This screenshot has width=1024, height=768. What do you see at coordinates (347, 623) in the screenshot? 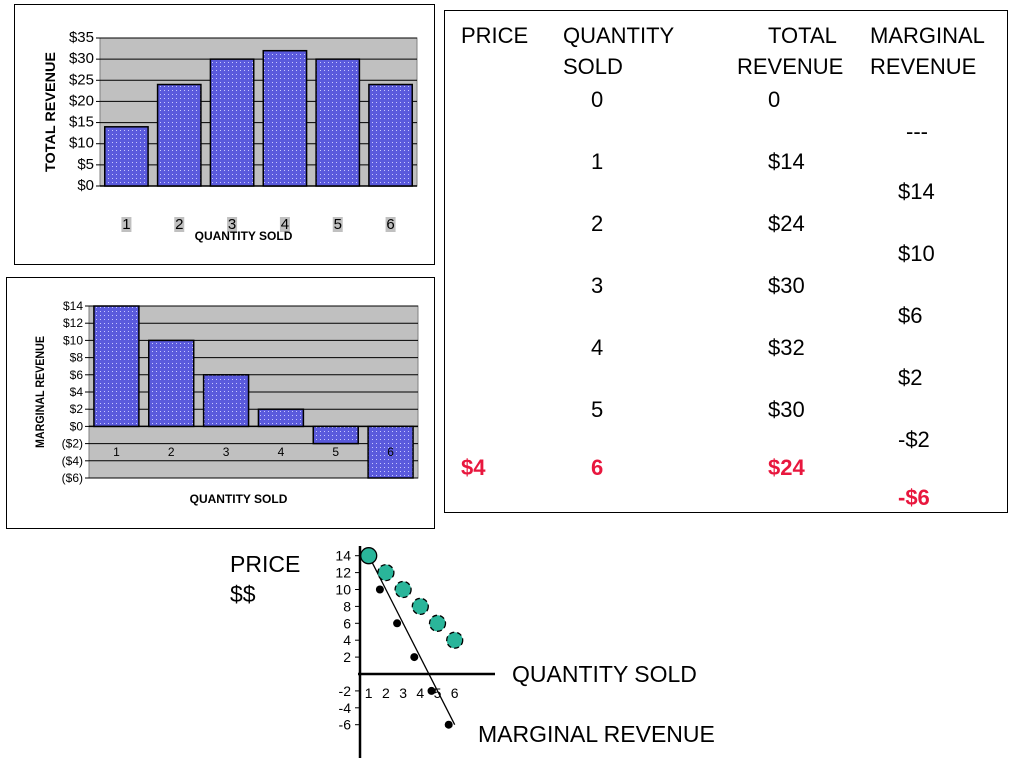
I see `y-tick-label: 6` at bounding box center [347, 623].